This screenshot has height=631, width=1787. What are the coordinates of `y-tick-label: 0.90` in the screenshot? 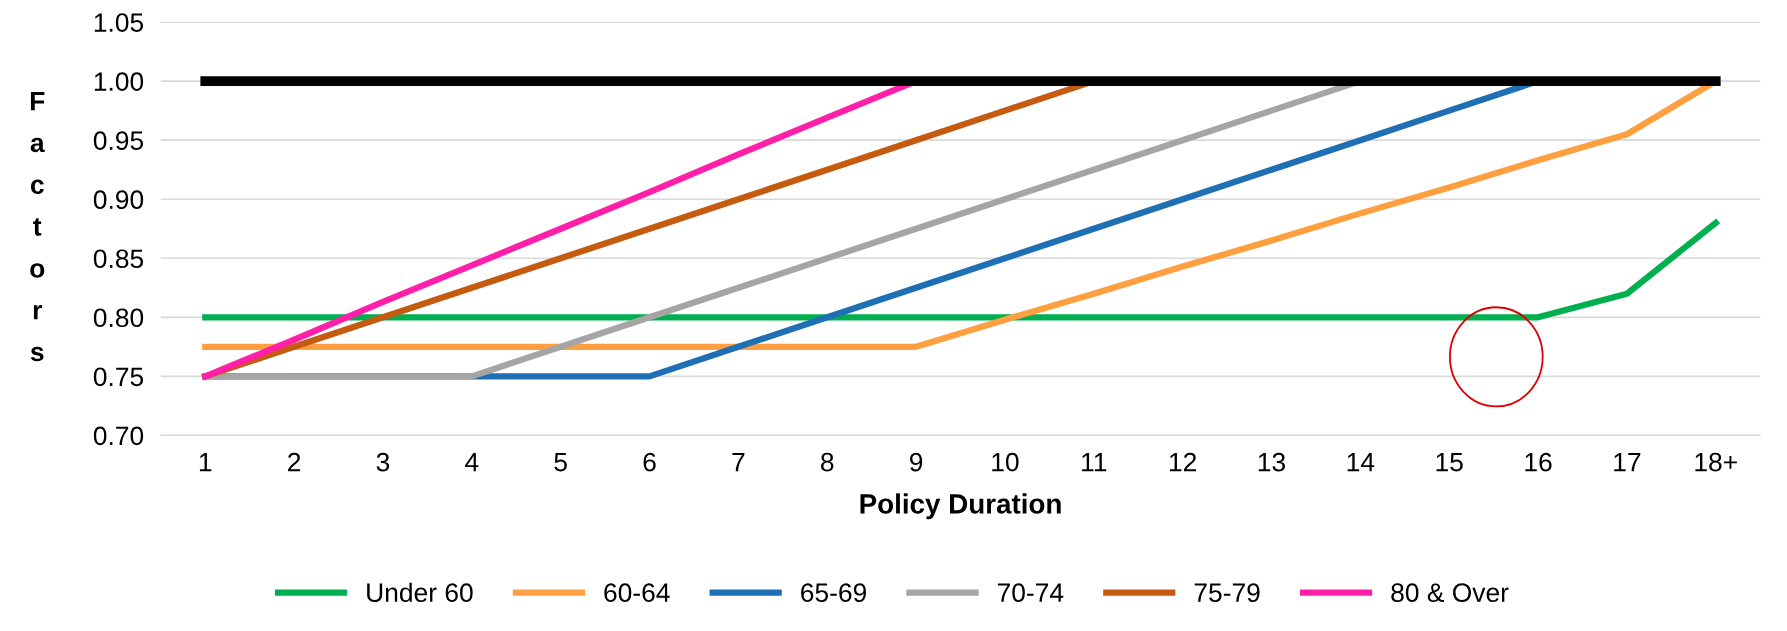 It's located at (118, 200).